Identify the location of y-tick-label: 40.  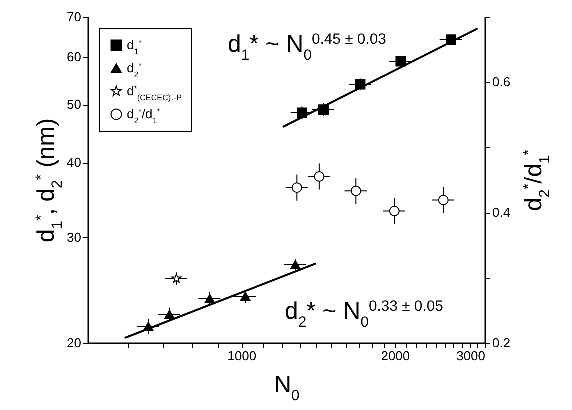
(74, 162).